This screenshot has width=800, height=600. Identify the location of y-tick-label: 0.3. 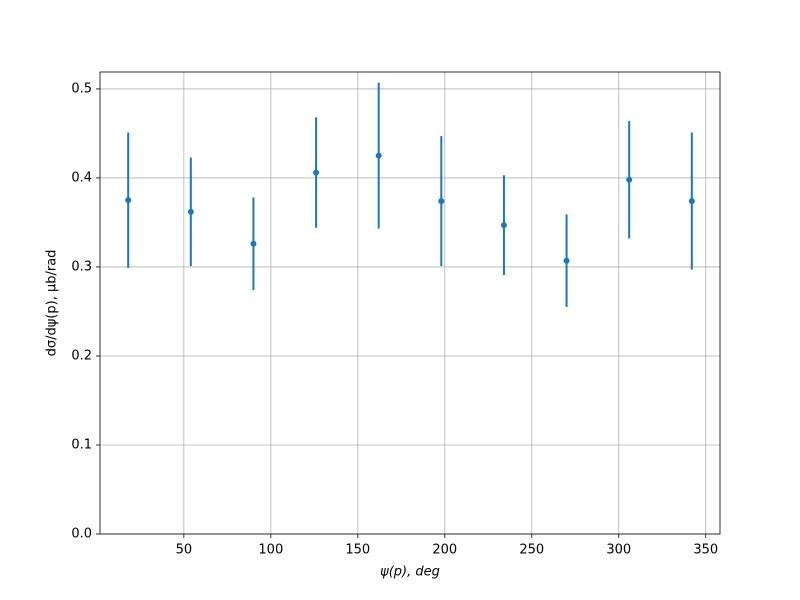
(81, 266).